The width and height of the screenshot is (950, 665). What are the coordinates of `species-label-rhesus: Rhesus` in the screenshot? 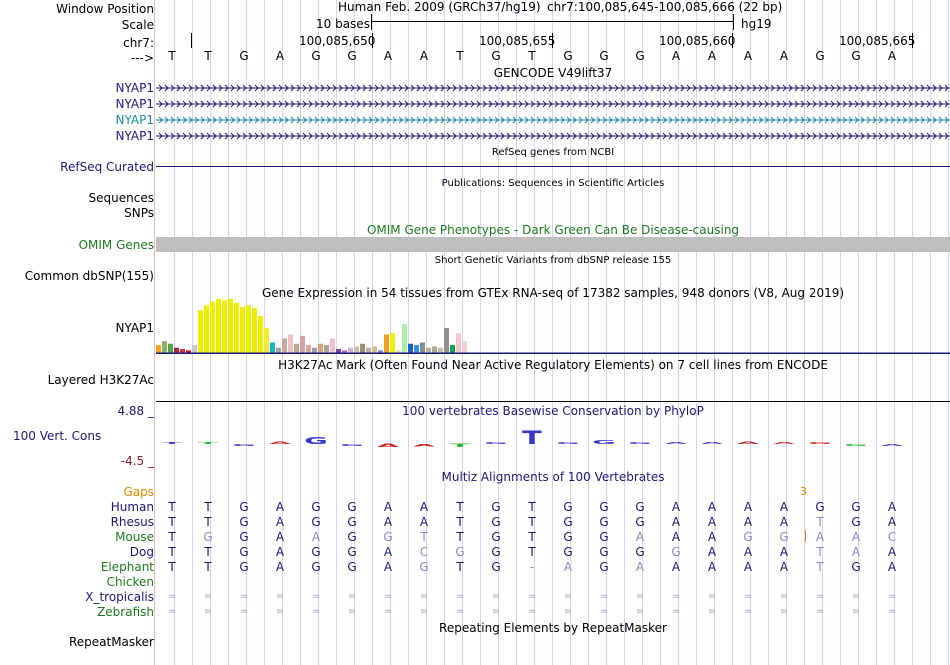 It's located at (132, 522).